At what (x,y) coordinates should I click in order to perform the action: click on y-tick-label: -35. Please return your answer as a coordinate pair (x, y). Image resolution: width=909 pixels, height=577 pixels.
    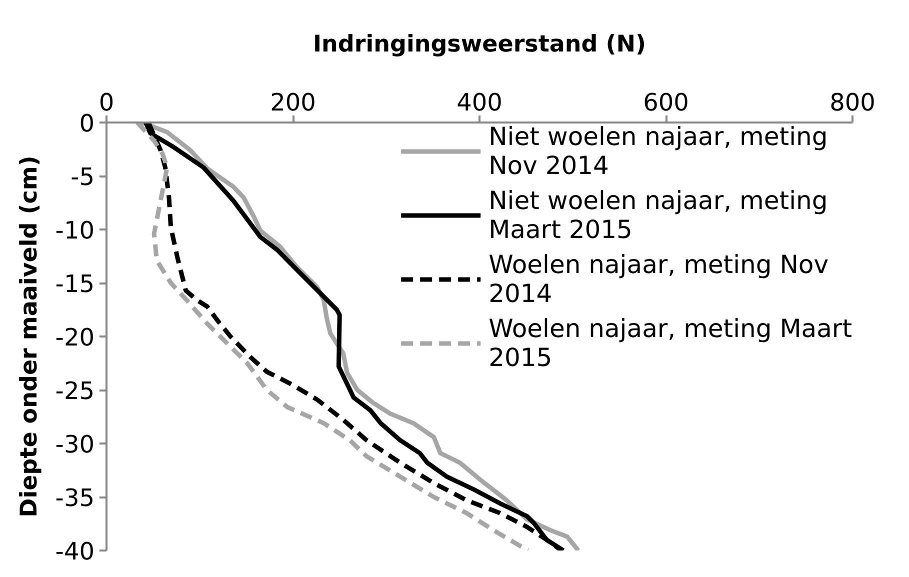
    Looking at the image, I should click on (75, 498).